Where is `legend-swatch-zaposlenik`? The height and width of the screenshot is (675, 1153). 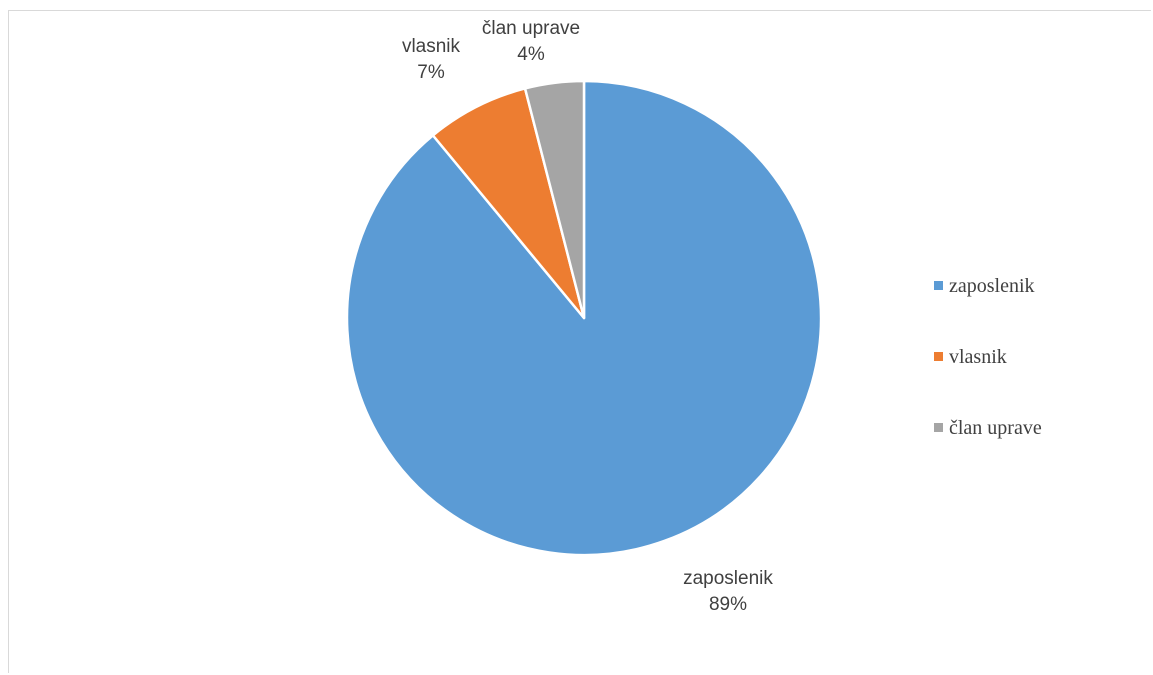
legend-swatch-zaposlenik is located at coordinates (938, 285).